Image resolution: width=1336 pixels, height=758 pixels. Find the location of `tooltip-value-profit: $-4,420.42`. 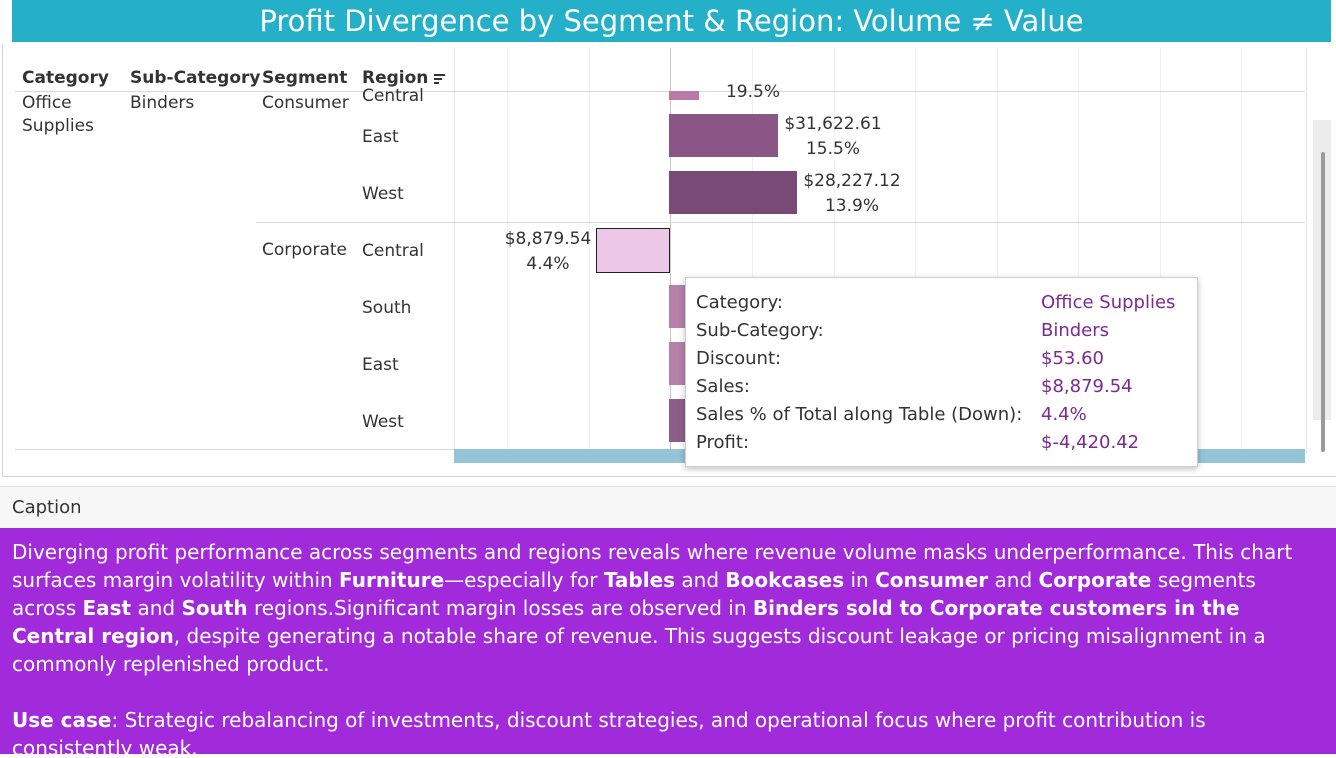

tooltip-value-profit: $-4,420.42 is located at coordinates (1090, 442).